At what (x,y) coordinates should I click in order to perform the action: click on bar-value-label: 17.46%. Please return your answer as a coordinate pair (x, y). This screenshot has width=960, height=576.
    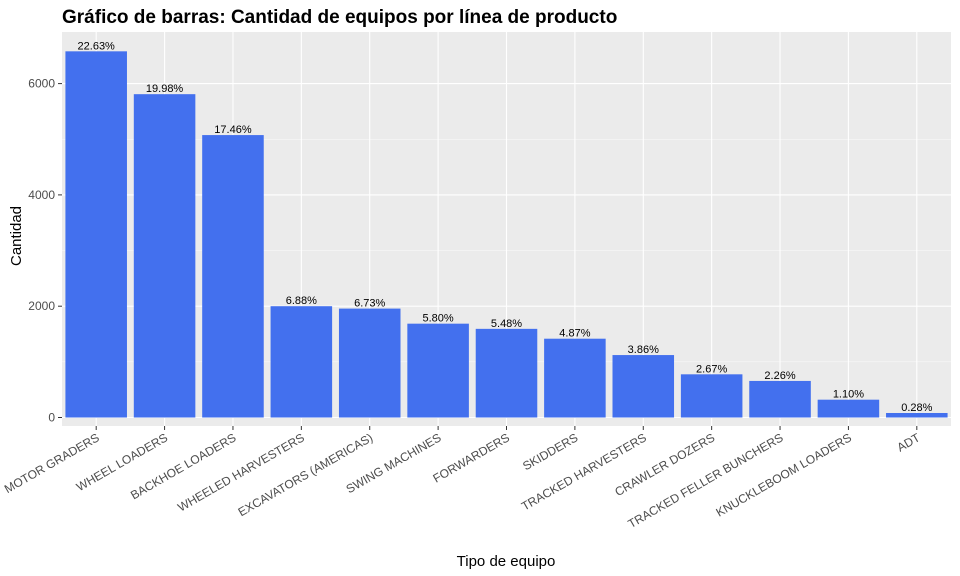
    Looking at the image, I should click on (233, 130).